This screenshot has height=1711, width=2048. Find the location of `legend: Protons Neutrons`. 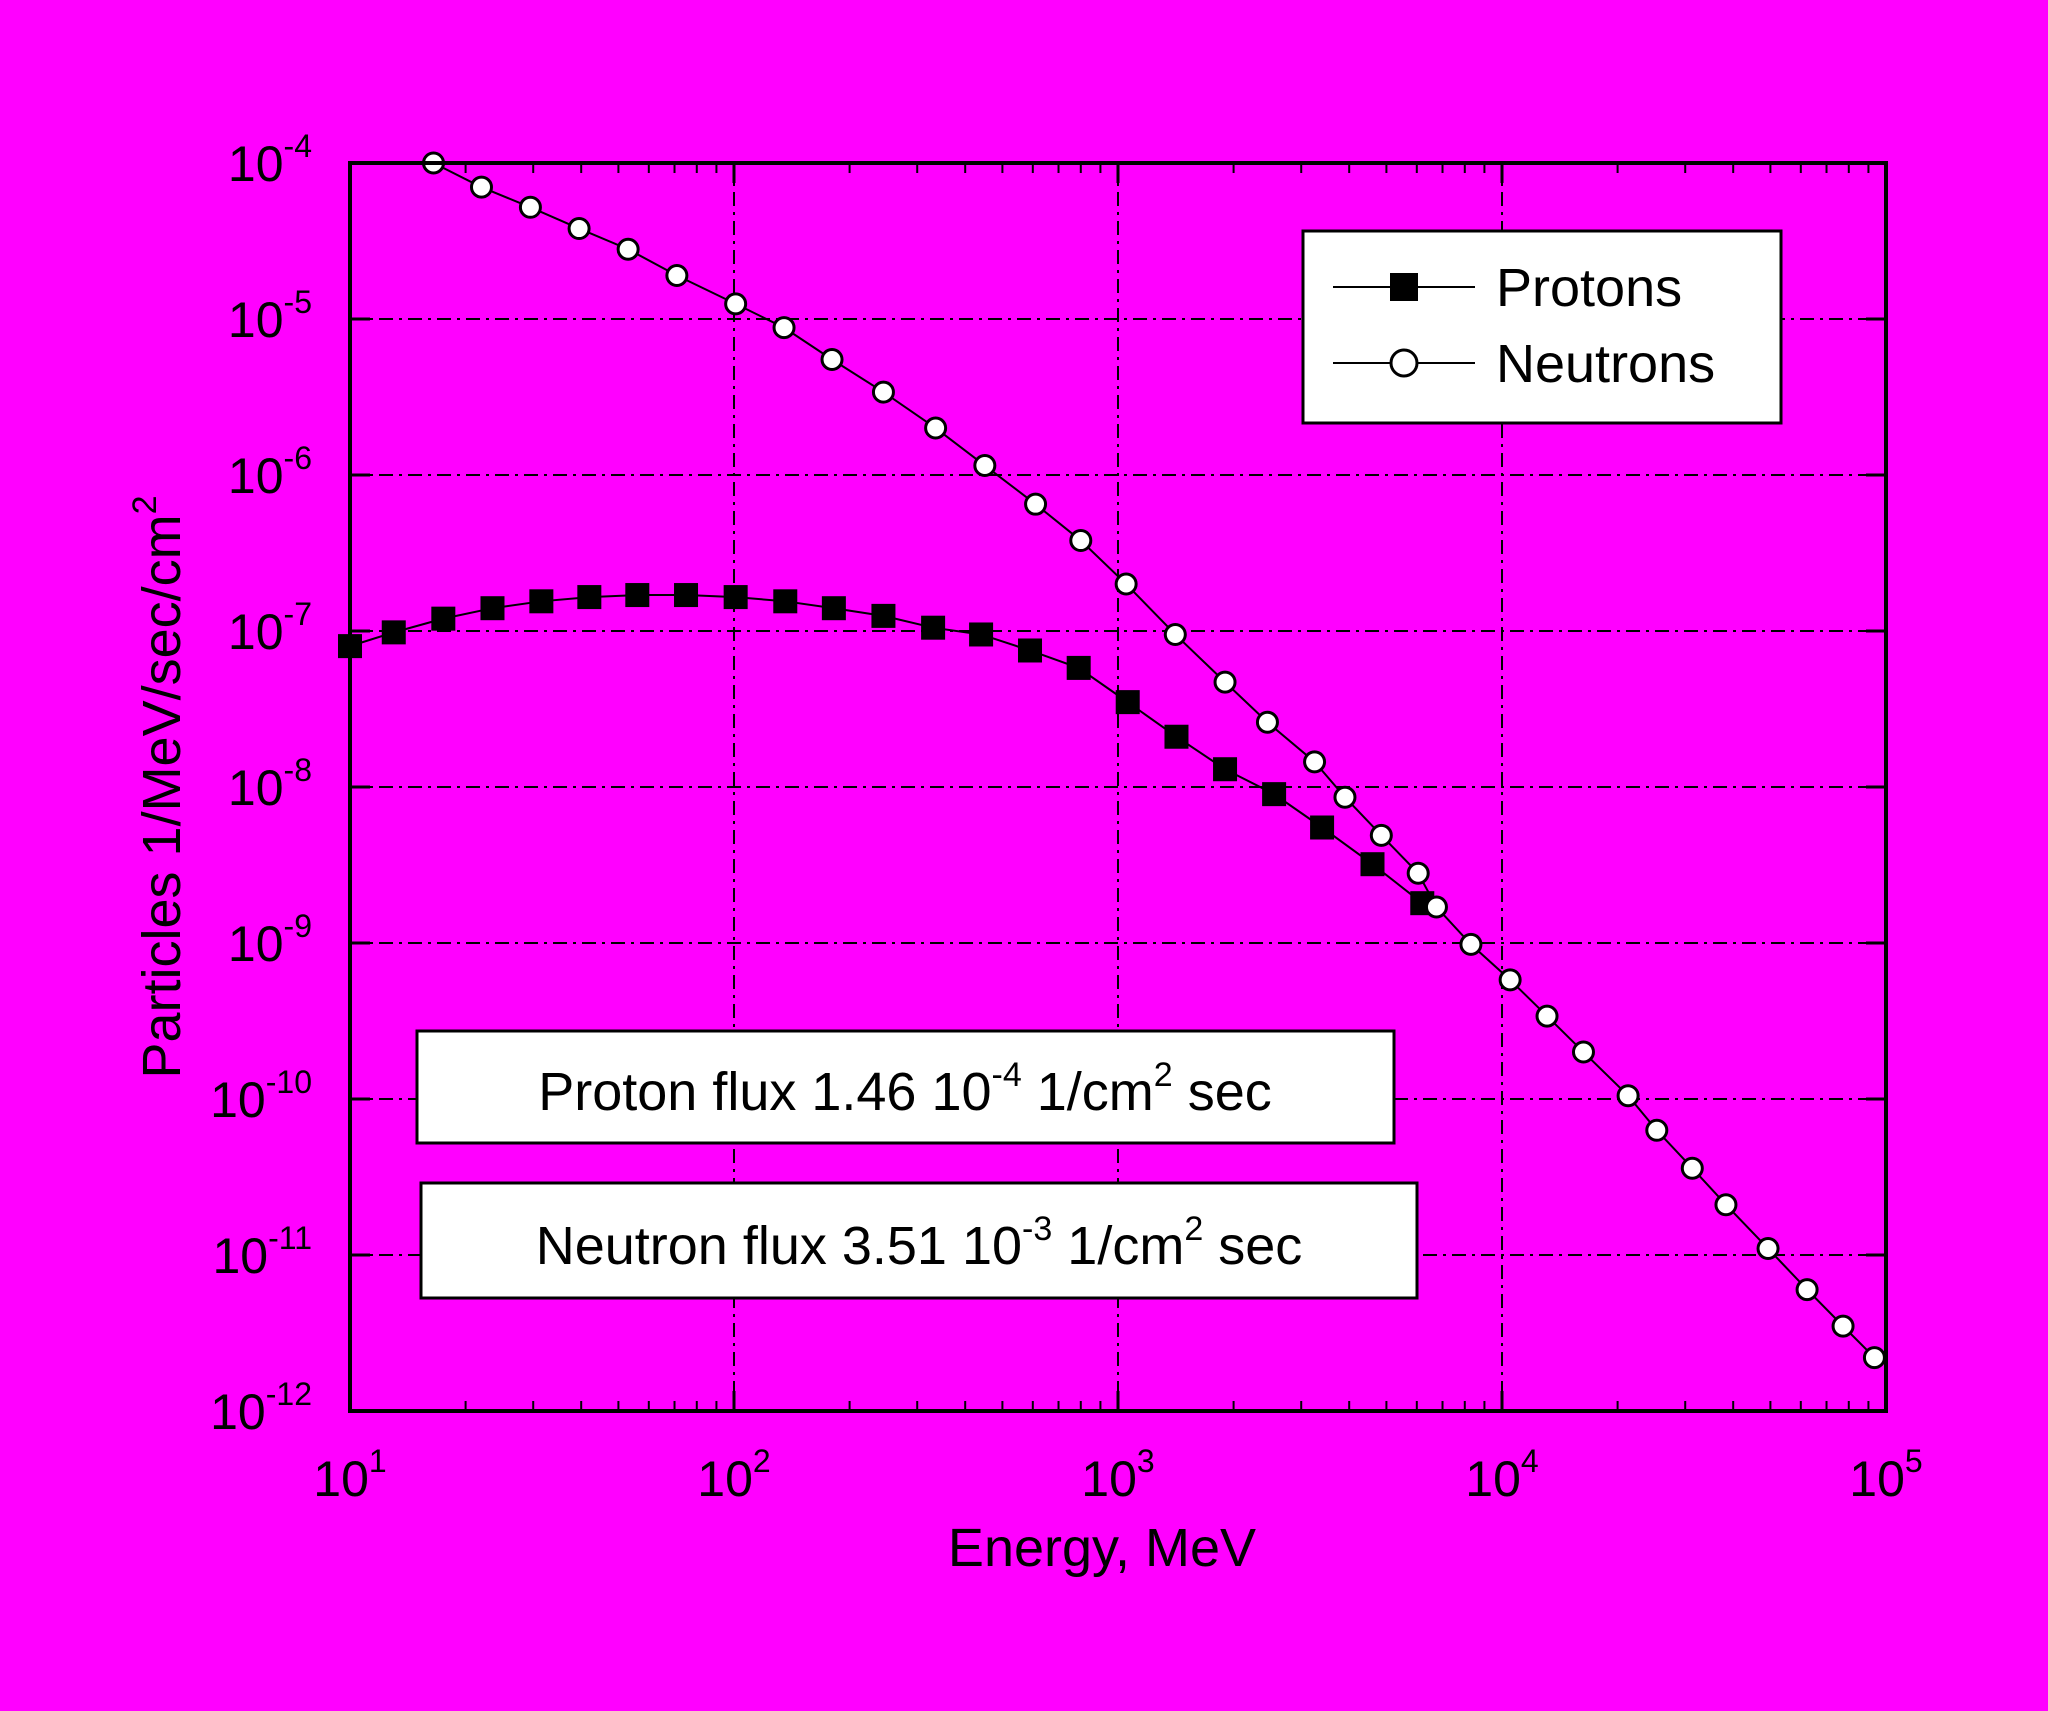

legend: Protons Neutrons is located at coordinates (1542, 327).